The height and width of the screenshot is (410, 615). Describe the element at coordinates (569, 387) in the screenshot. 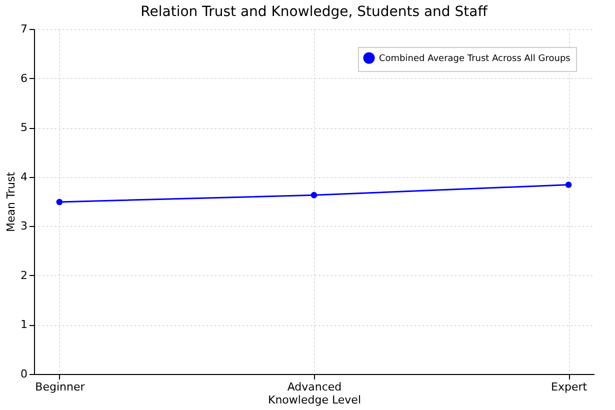

I see `x-tick-label: Expert` at that location.